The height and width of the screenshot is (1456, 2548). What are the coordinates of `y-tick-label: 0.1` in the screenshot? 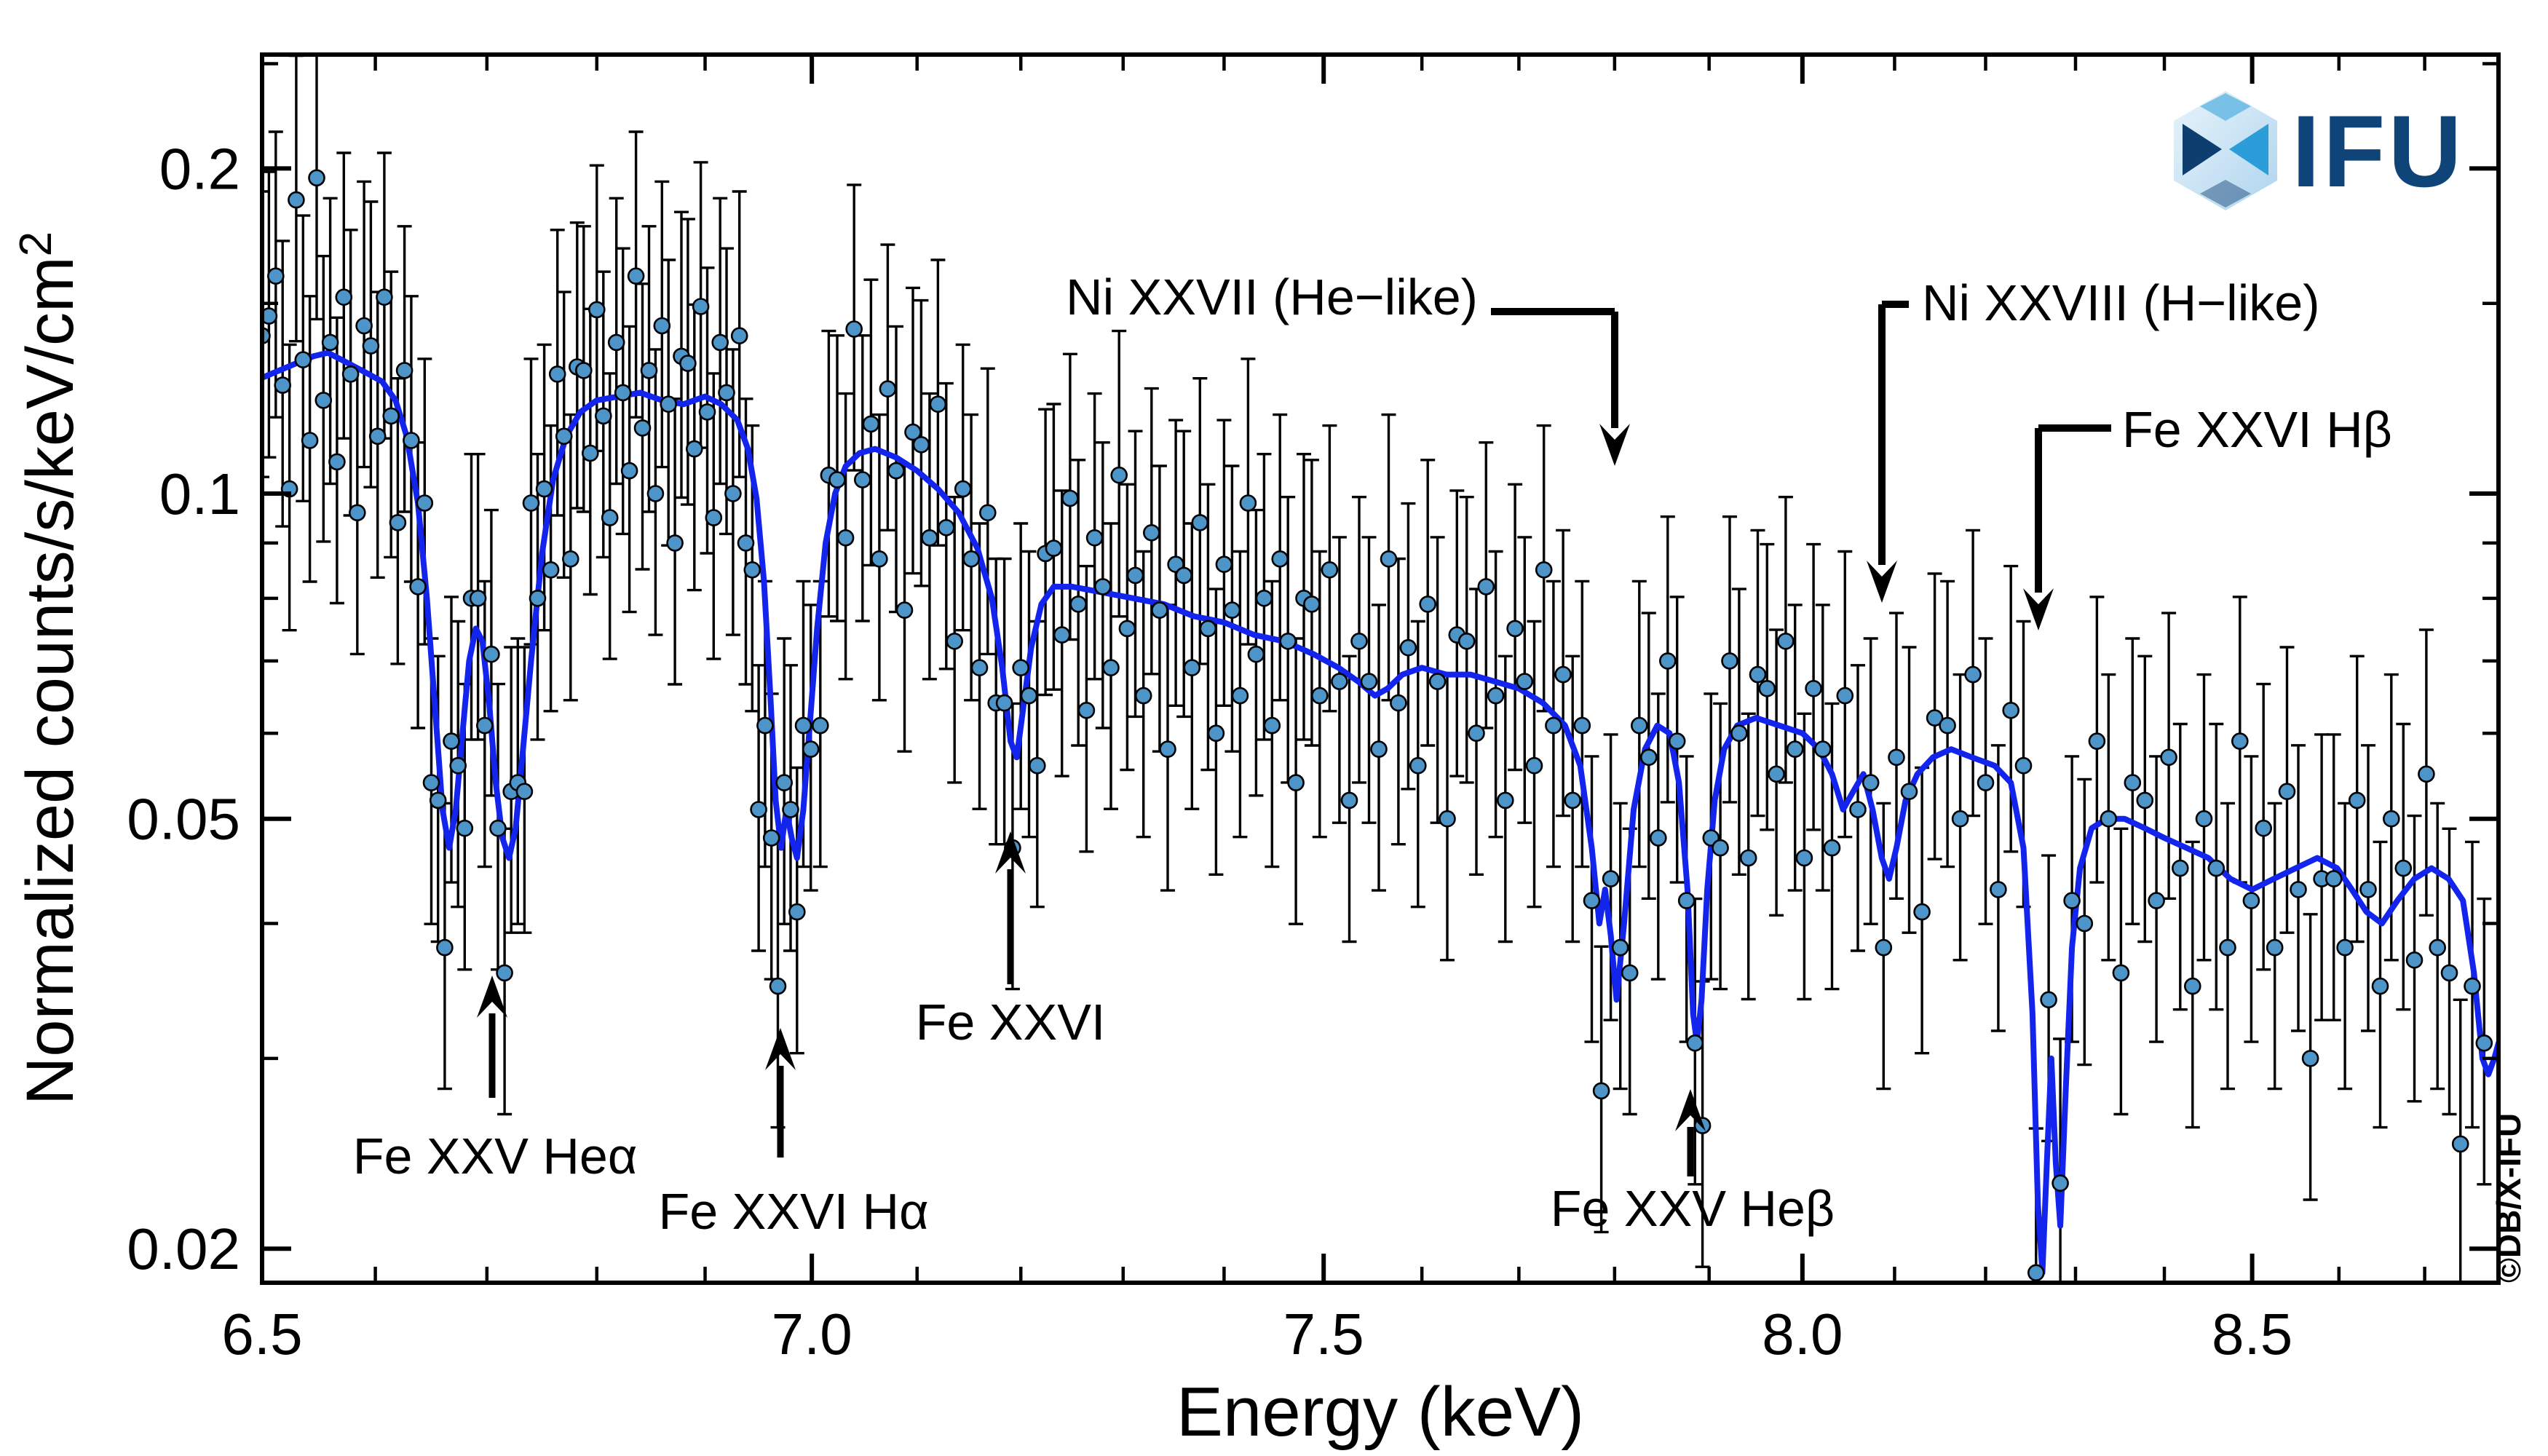 It's located at (199, 494).